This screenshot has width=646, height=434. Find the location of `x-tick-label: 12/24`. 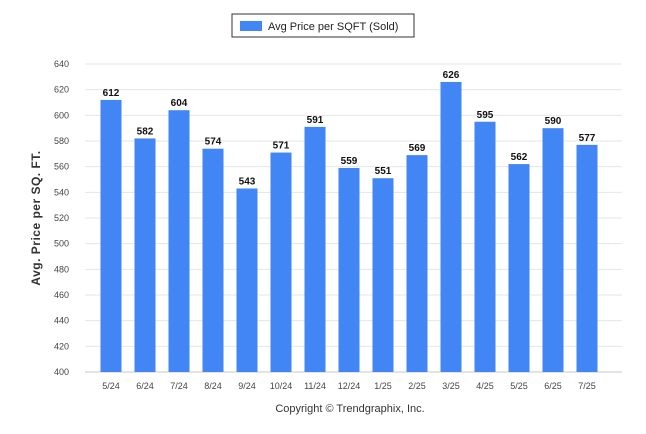

x-tick-label: 12/24 is located at coordinates (349, 386).